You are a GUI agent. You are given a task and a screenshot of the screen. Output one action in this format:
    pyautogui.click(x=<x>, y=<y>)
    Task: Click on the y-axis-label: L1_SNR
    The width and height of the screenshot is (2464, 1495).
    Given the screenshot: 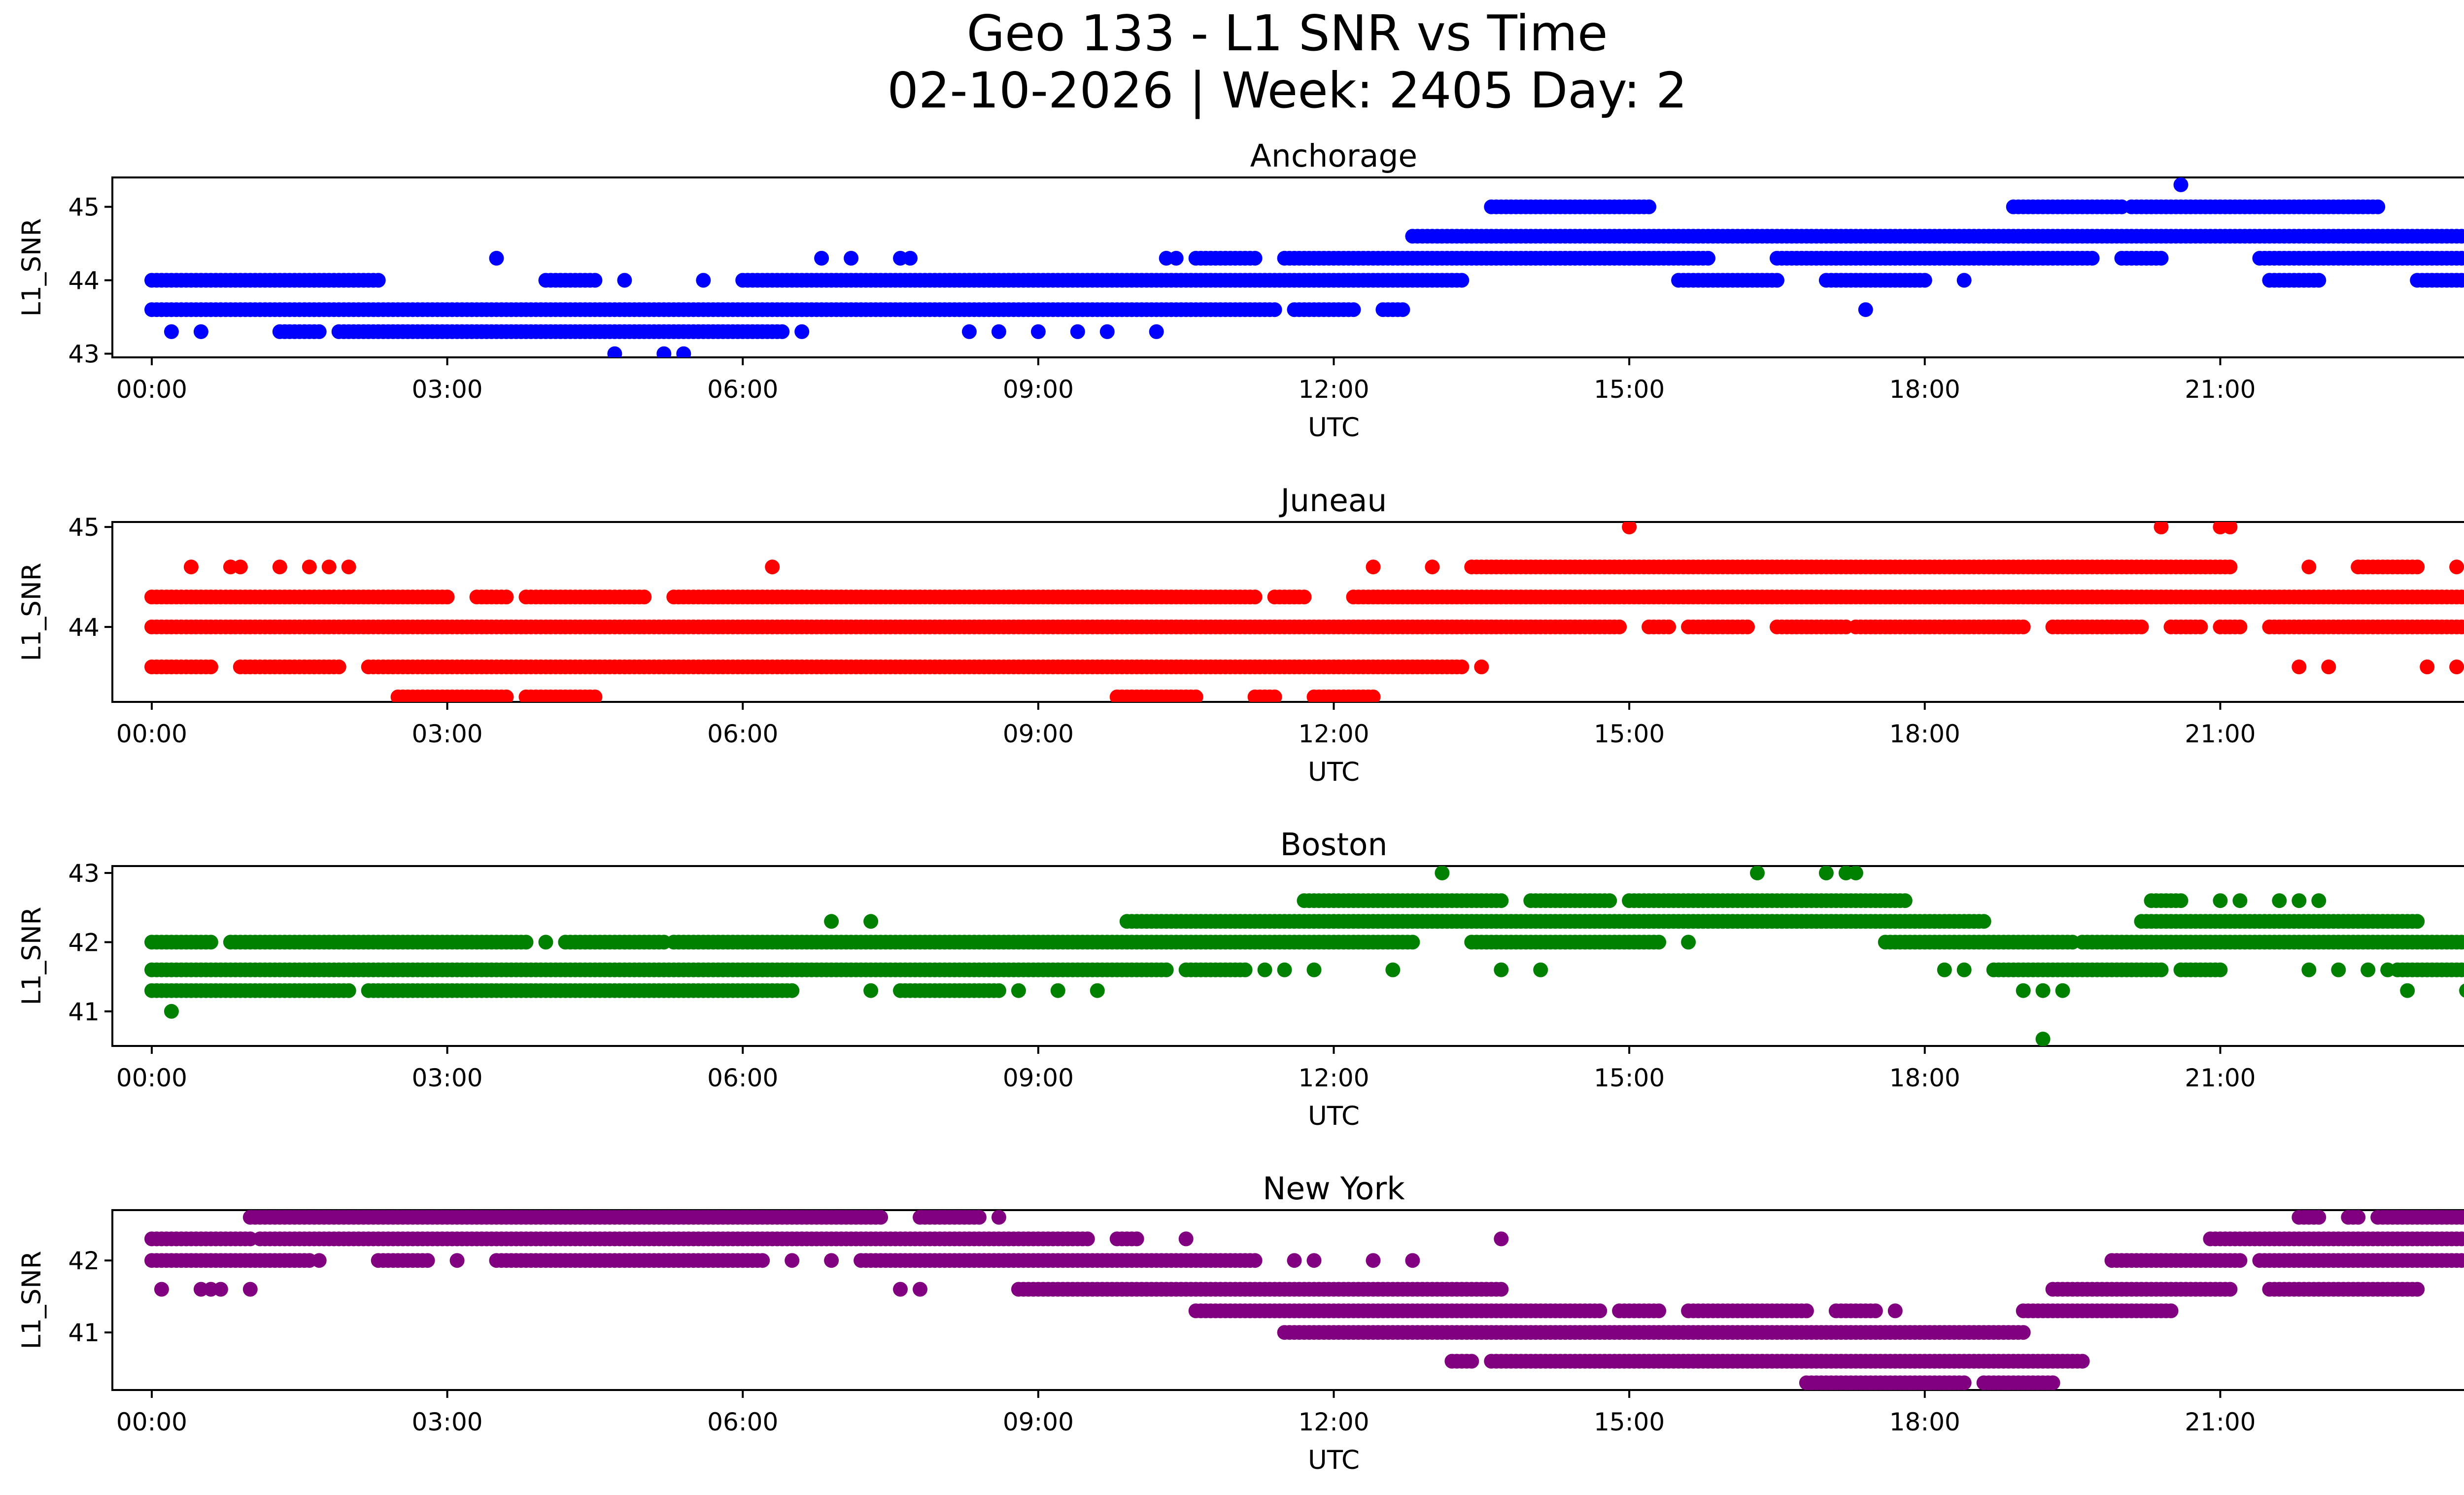 What is the action you would take?
    pyautogui.click(x=32, y=267)
    